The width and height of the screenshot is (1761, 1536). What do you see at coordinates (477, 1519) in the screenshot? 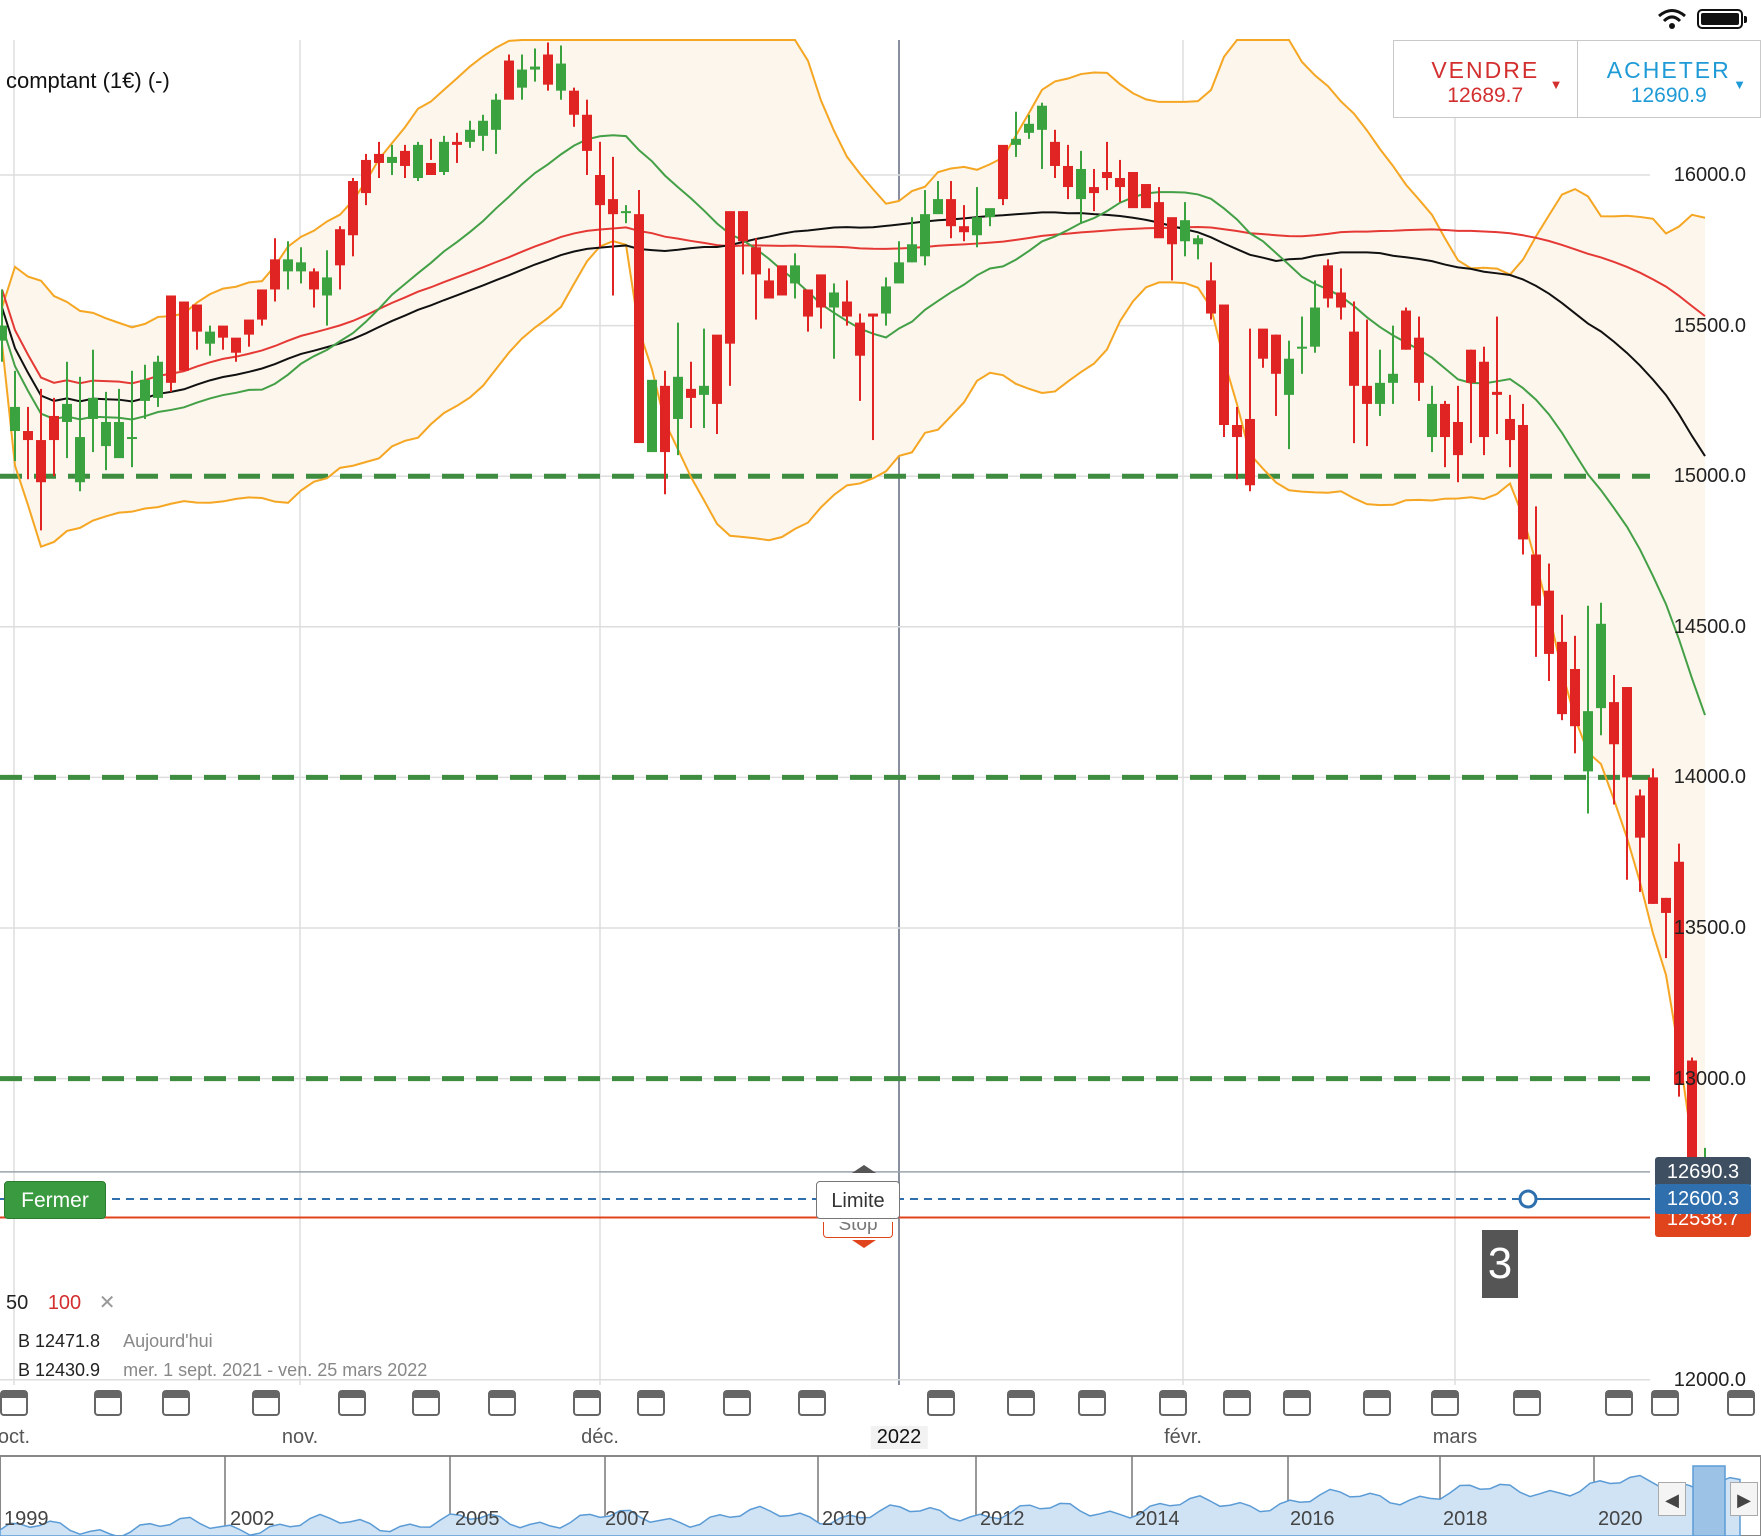
I see `year-label: 2005` at bounding box center [477, 1519].